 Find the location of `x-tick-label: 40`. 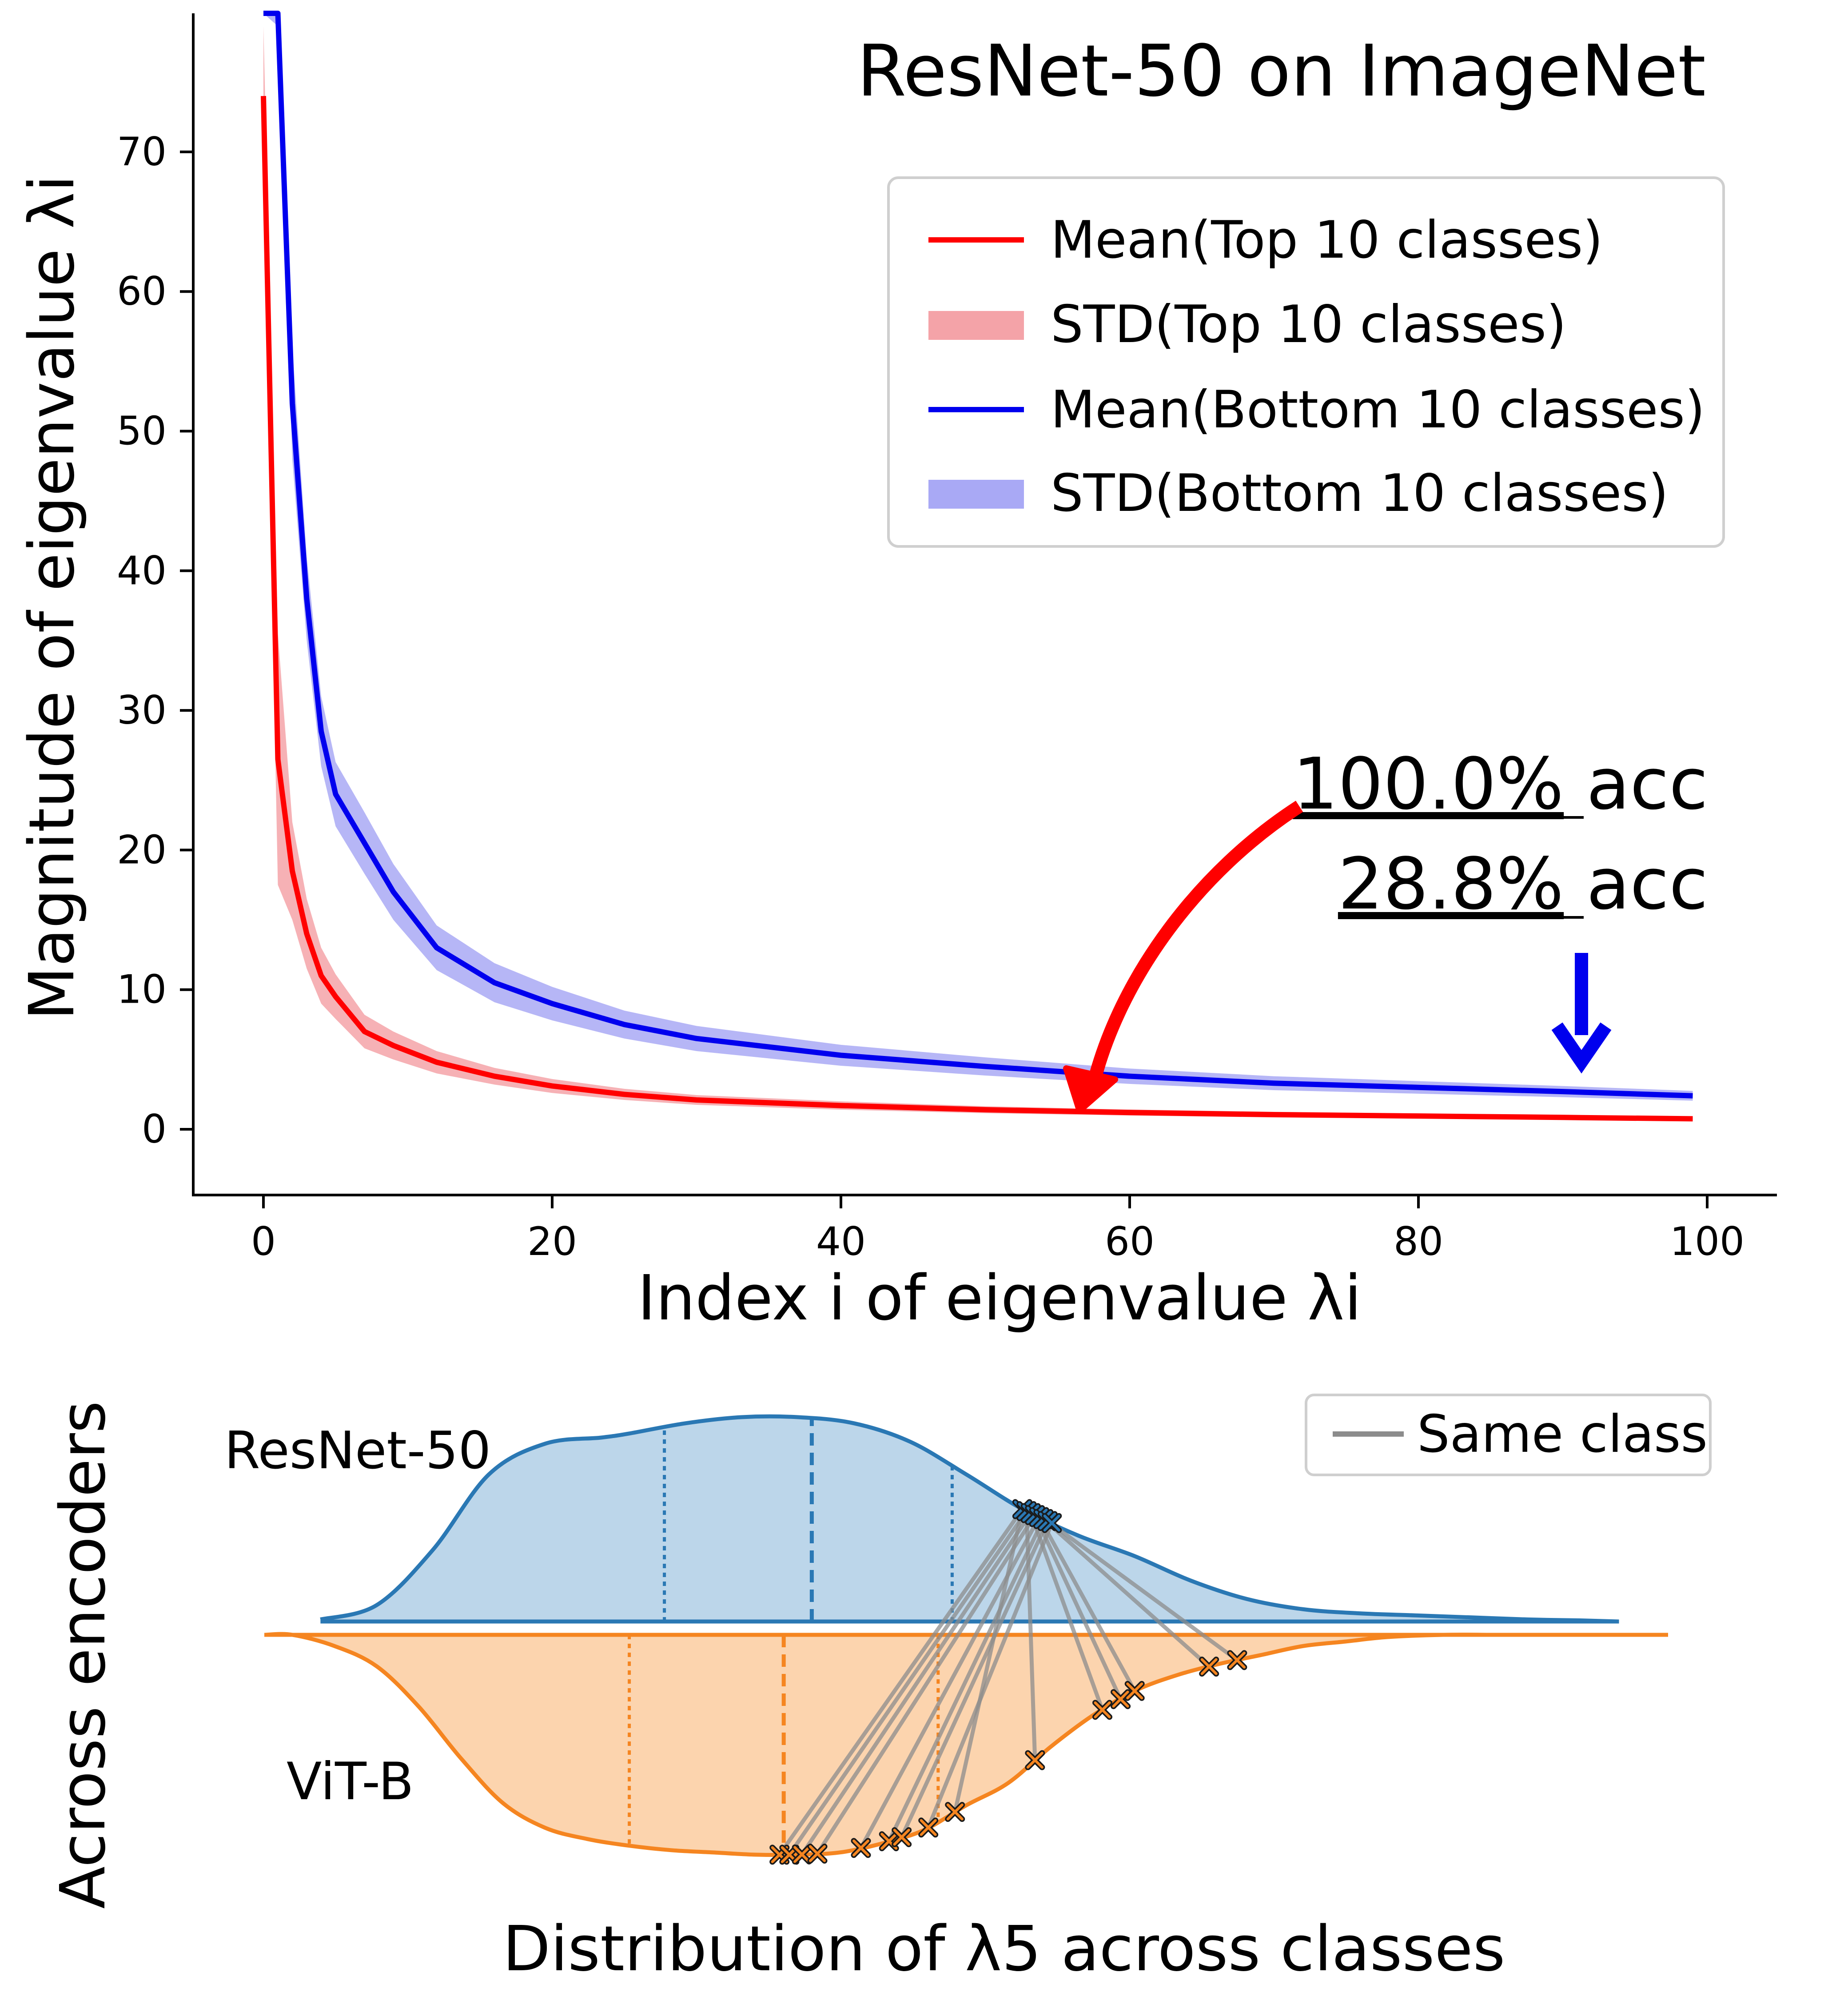

x-tick-label: 40 is located at coordinates (841, 1241).